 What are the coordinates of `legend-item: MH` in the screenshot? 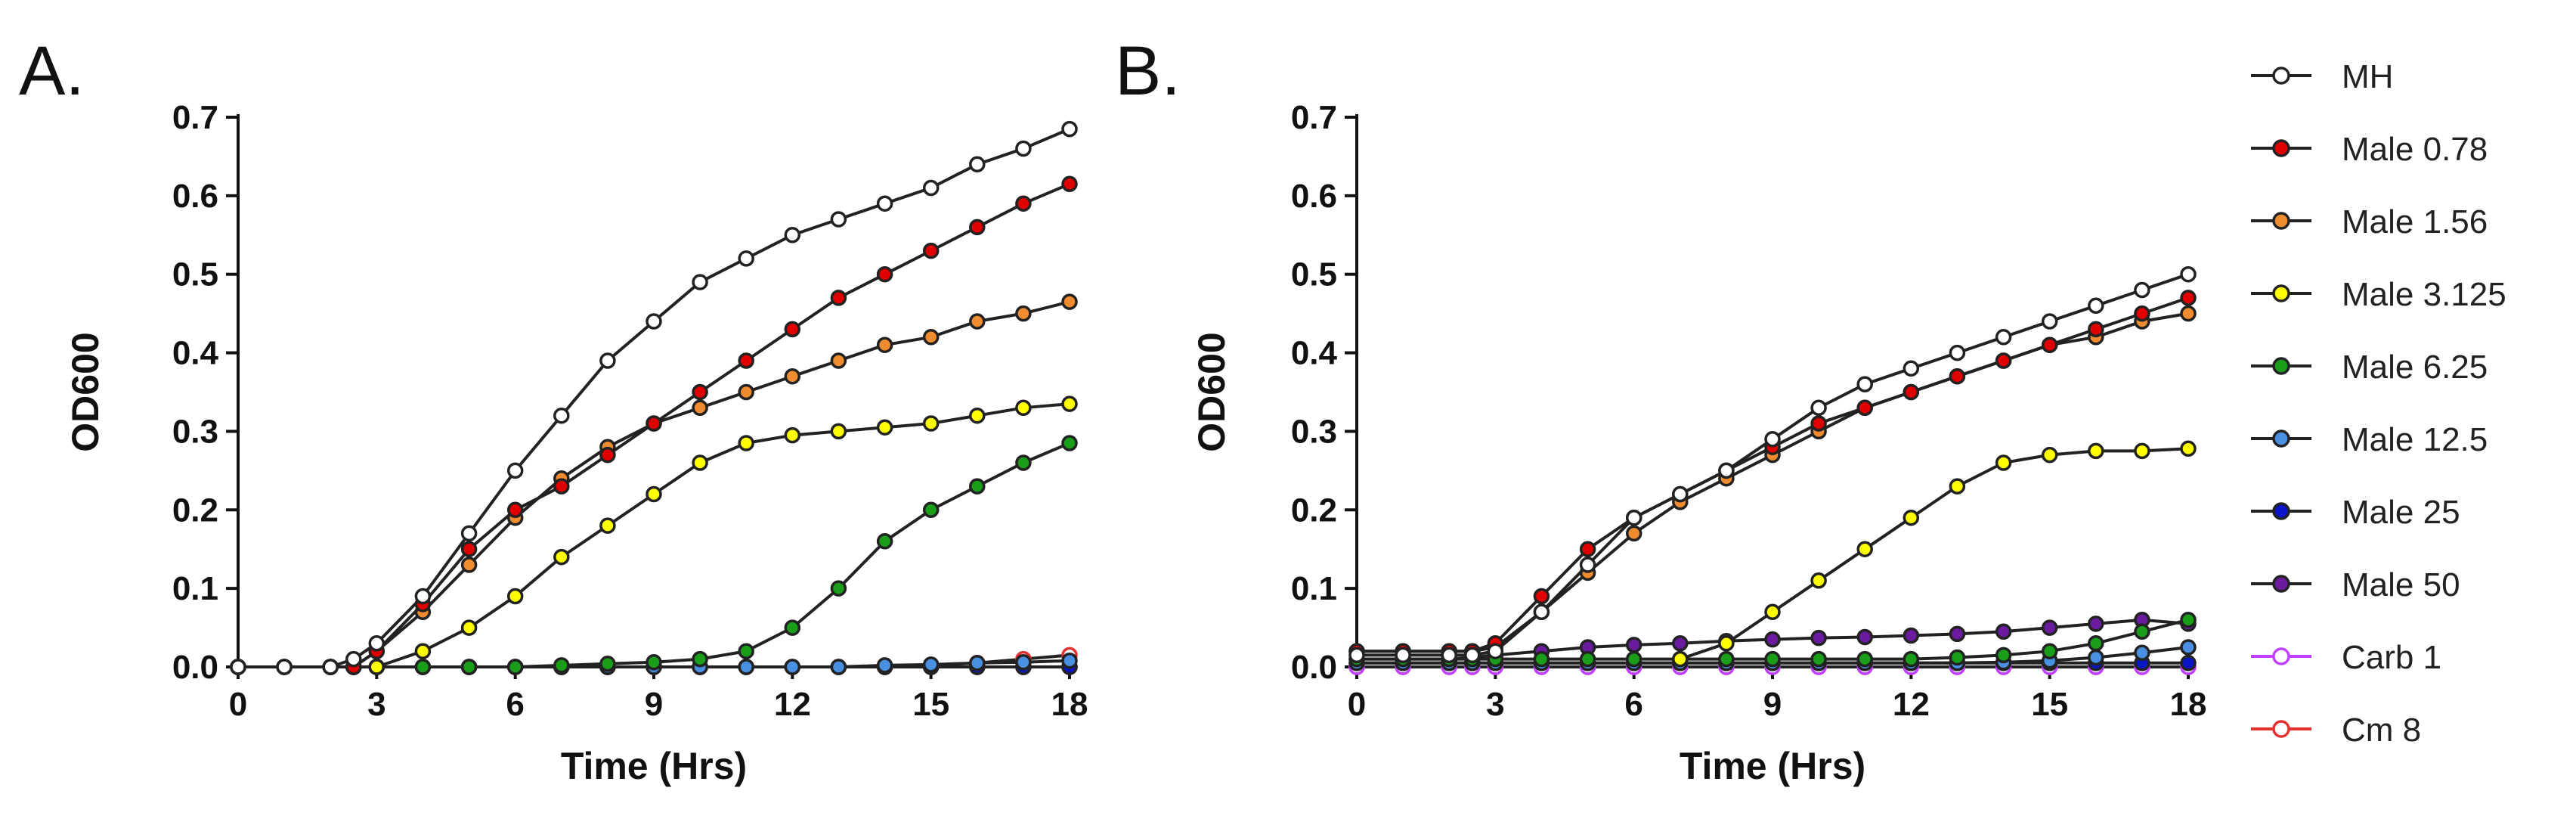 It's located at (2322, 77).